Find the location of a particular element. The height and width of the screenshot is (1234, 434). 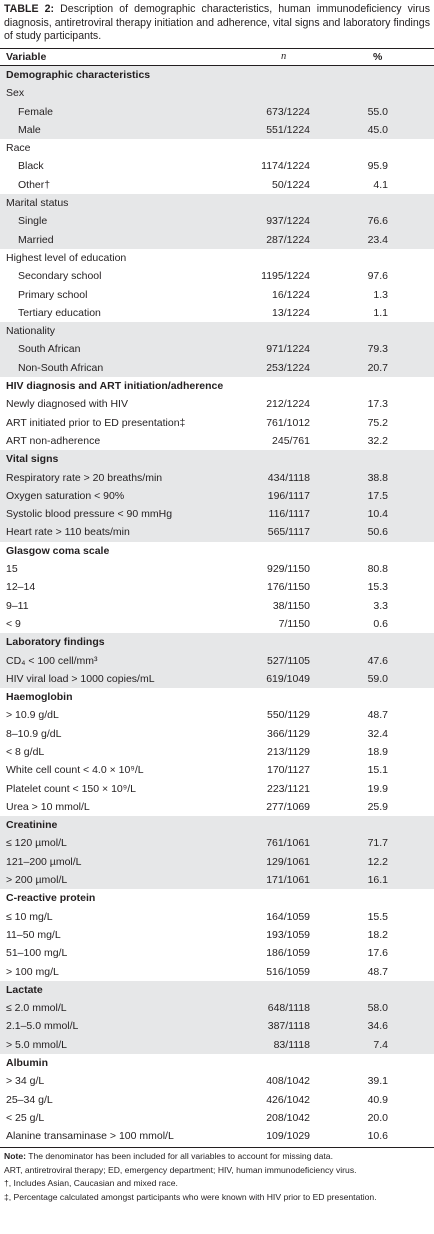

pct-cell: 1.1 is located at coordinates (380, 312).